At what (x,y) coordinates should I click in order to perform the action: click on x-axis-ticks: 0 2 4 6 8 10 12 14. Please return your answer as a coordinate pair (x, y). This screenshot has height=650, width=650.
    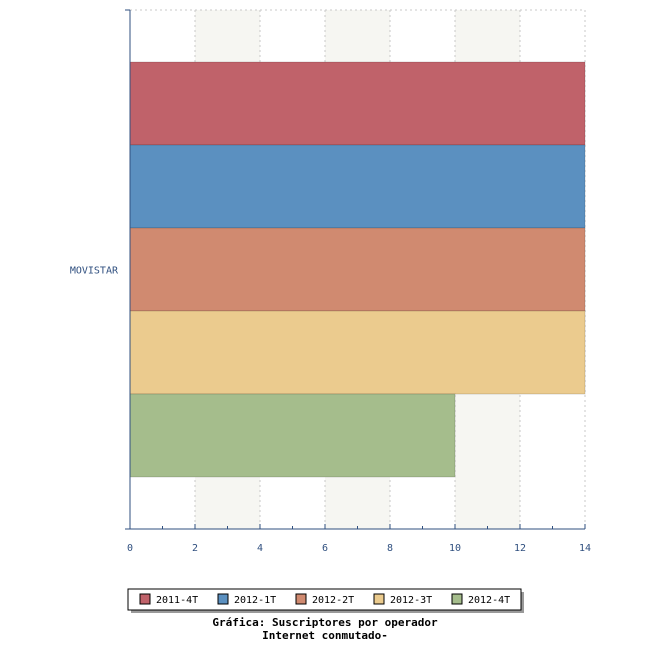
    Looking at the image, I should click on (359, 539).